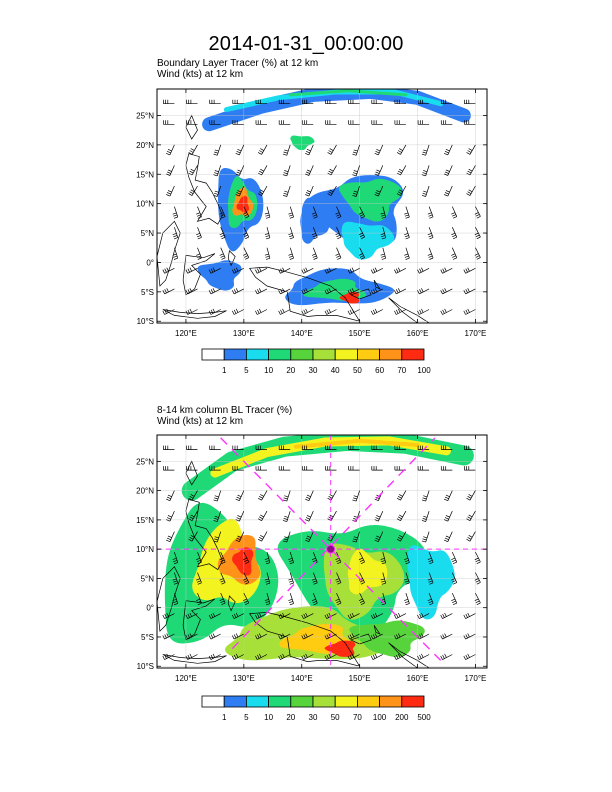 This screenshot has height=792, width=612. I want to click on lat-label: 15°N, so click(145, 520).